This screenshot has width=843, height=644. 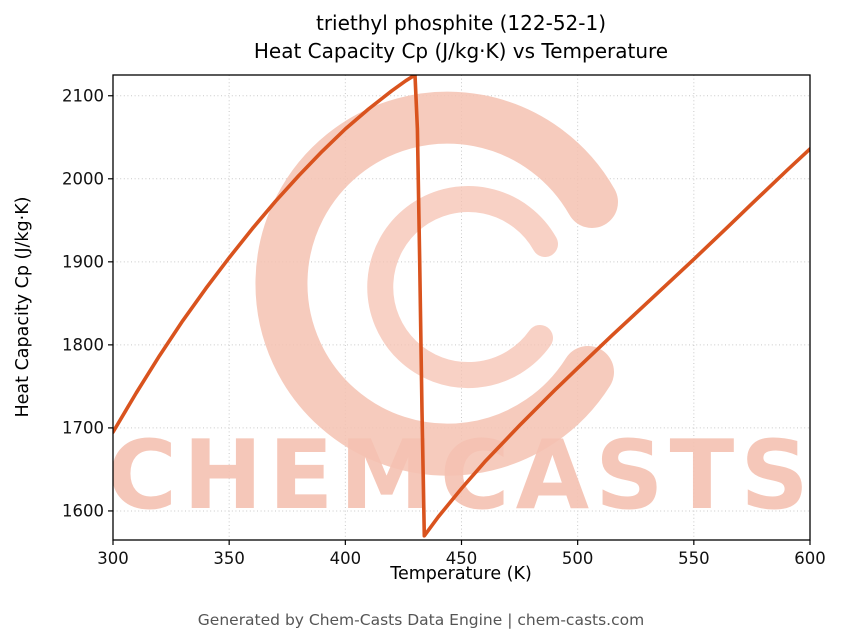 What do you see at coordinates (83, 344) in the screenshot?
I see `y-tick-label: 1800` at bounding box center [83, 344].